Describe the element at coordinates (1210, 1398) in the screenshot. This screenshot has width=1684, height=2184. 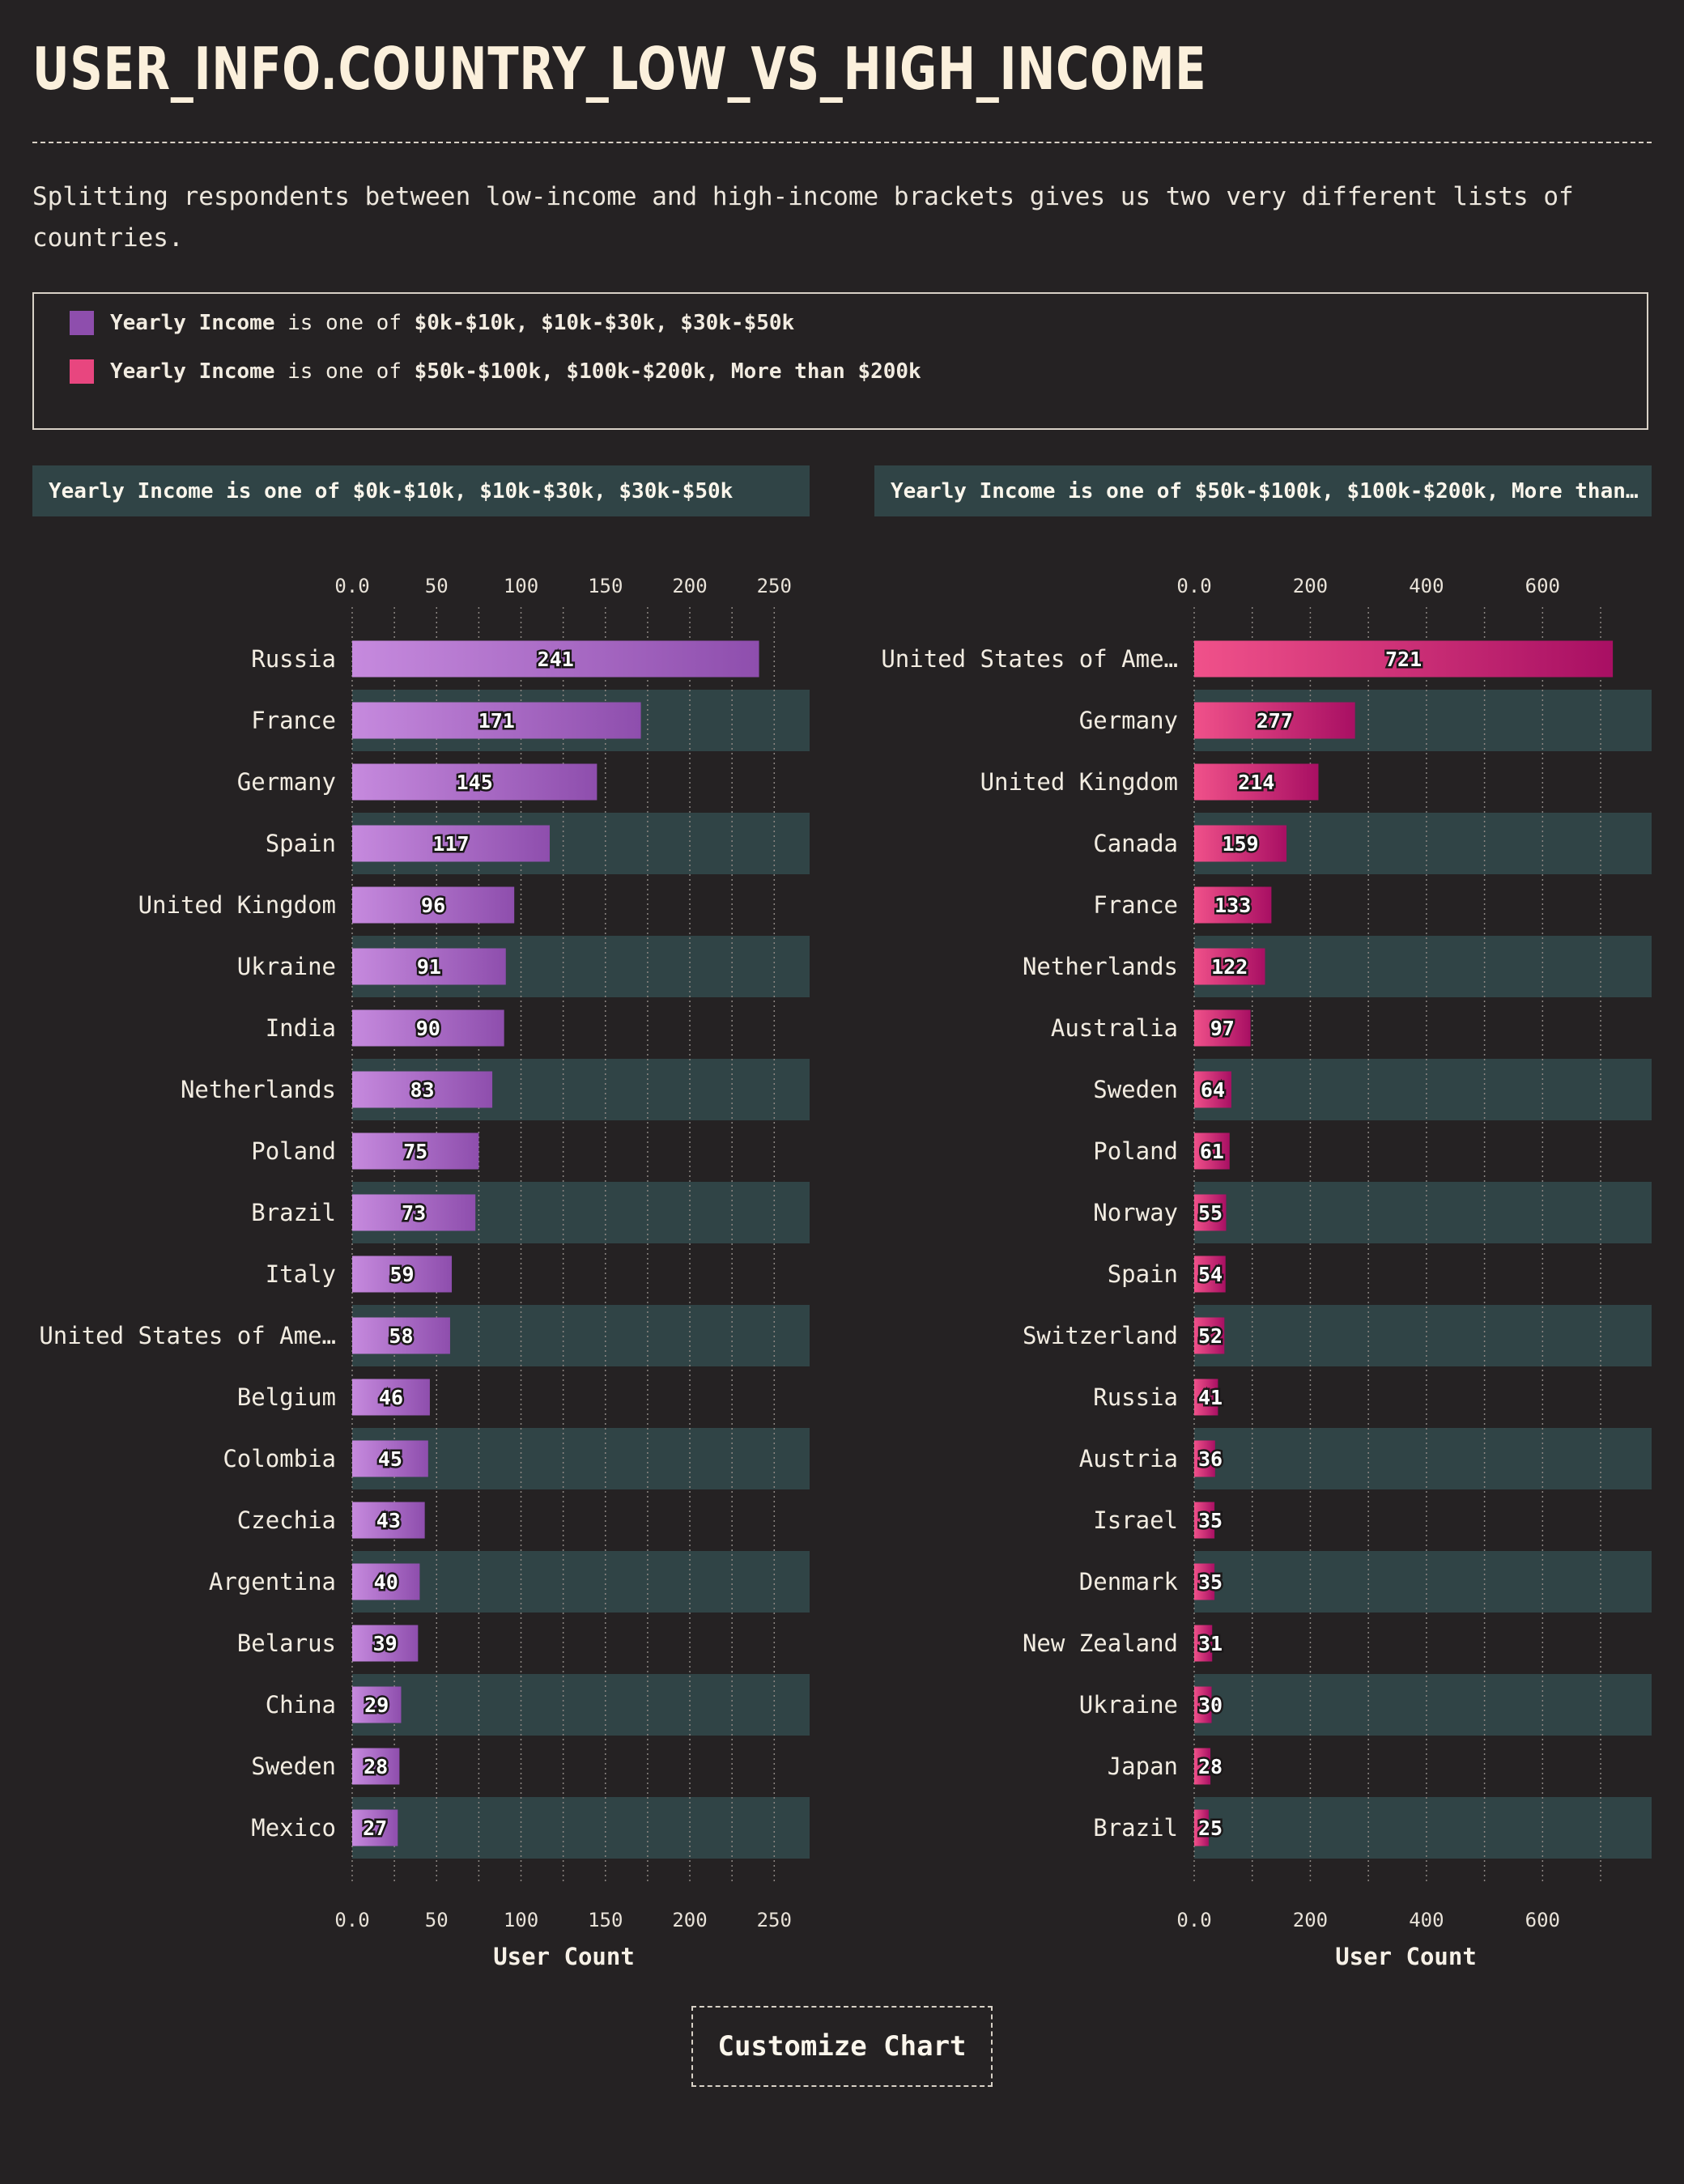
I see `data-label: 41` at that location.